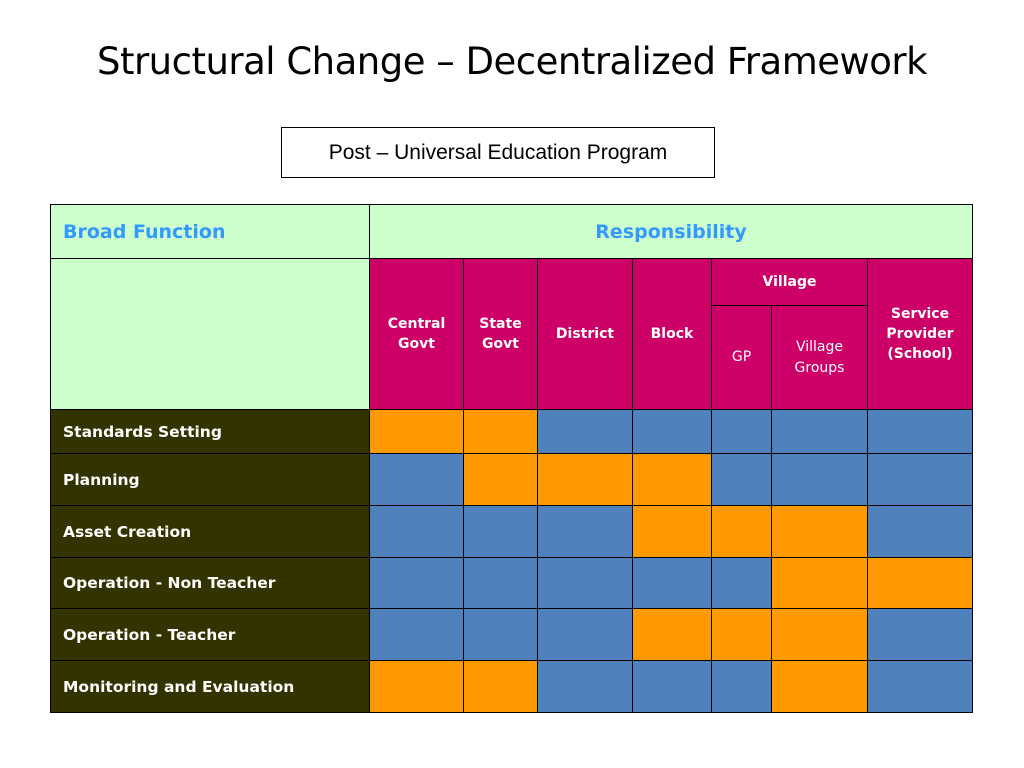 The width and height of the screenshot is (1024, 768). What do you see at coordinates (819, 357) in the screenshot?
I see `village-groups-header: Village Groups` at bounding box center [819, 357].